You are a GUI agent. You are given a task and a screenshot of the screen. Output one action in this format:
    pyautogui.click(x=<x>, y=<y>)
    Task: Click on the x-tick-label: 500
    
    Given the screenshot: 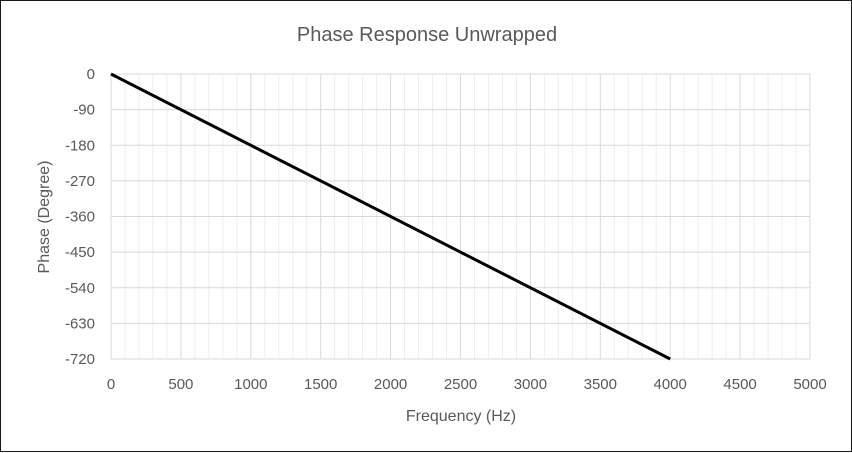 What is the action you would take?
    pyautogui.click(x=180, y=384)
    